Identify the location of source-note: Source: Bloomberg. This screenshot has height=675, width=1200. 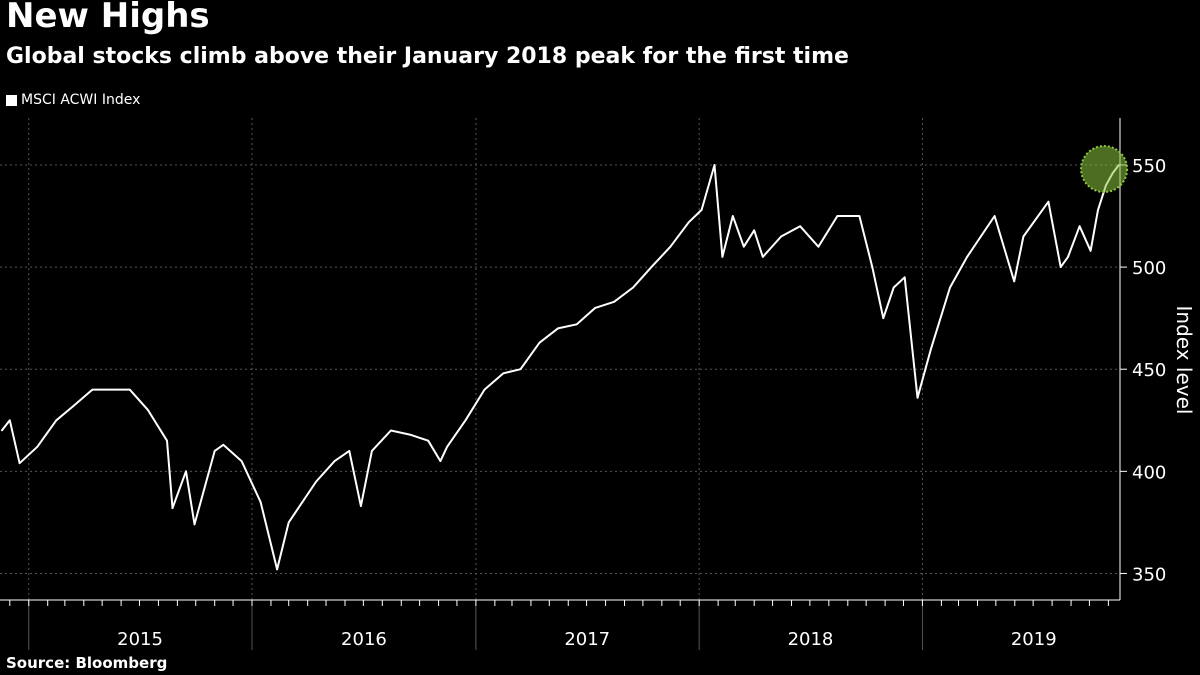
(87, 663).